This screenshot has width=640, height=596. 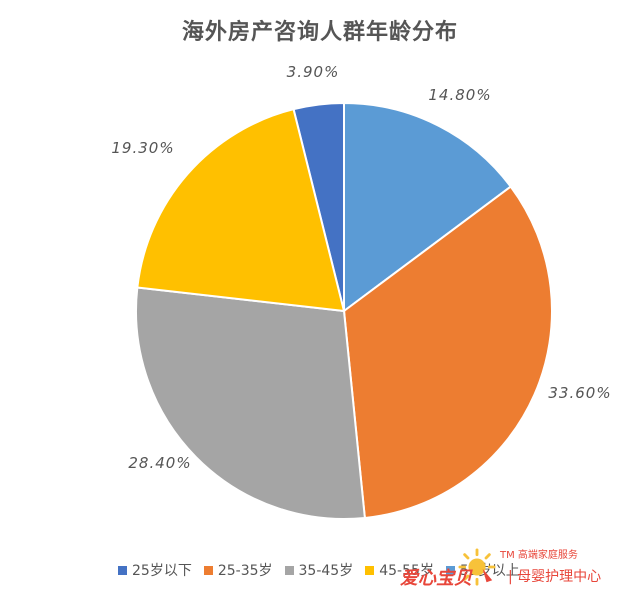 What do you see at coordinates (326, 571) in the screenshot?
I see `legend-label-2: 35-45岁` at bounding box center [326, 571].